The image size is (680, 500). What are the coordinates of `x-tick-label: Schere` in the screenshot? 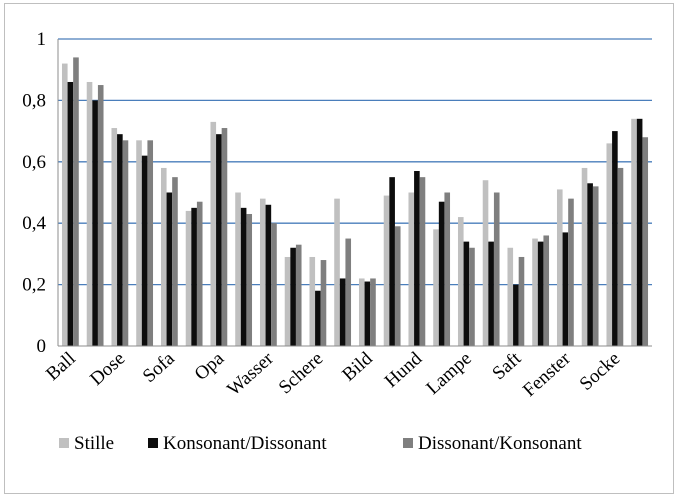 It's located at (301, 373).